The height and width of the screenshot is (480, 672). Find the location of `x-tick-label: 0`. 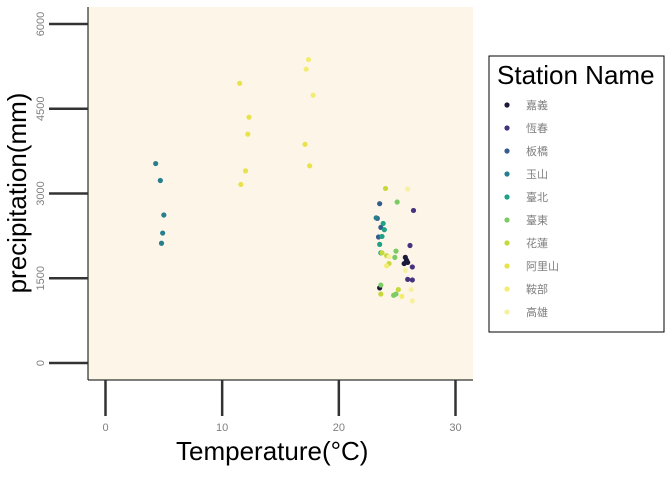

x-tick-label: 0 is located at coordinates (105, 428).